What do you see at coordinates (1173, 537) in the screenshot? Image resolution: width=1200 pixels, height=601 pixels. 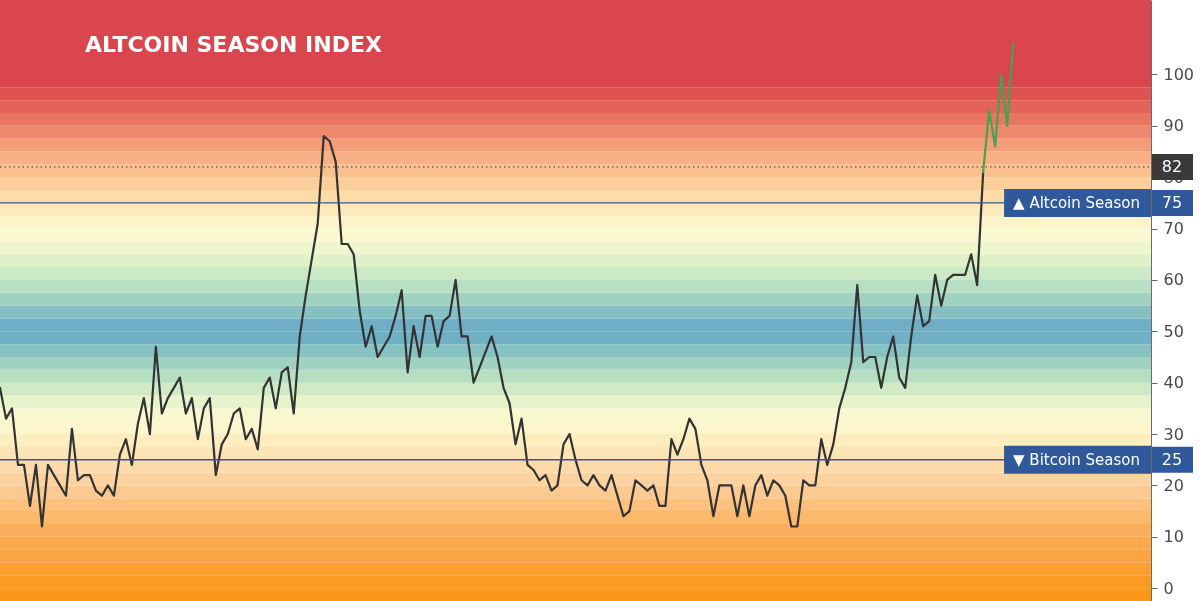 I see `y-tick-label: 10` at bounding box center [1173, 537].